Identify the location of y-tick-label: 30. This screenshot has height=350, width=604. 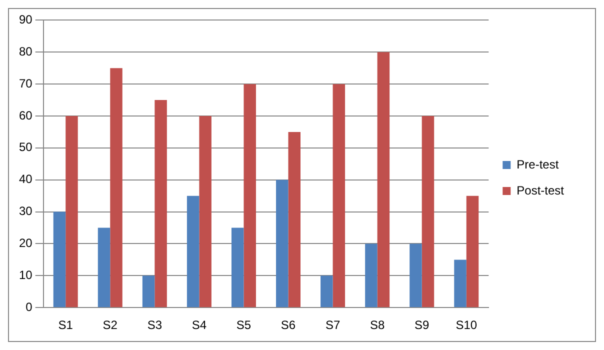
(25, 211).